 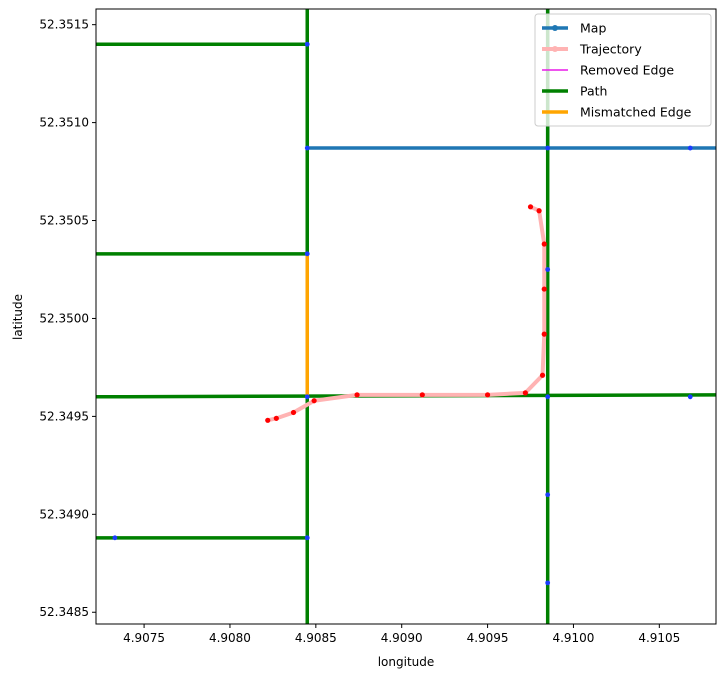 What do you see at coordinates (64, 612) in the screenshot?
I see `y-tick-label: 52.3485` at bounding box center [64, 612].